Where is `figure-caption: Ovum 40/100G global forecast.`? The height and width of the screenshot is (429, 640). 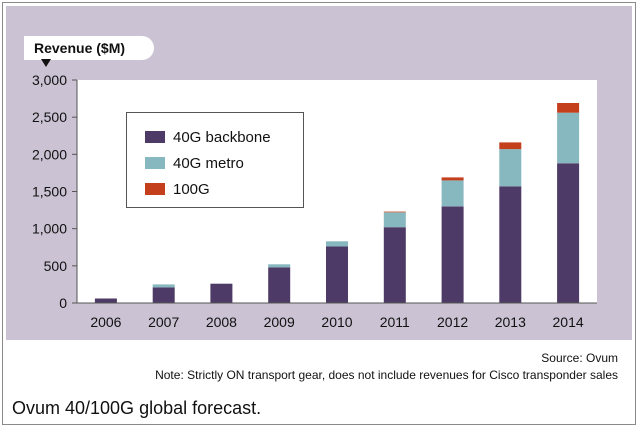
figure-caption: Ovum 40/100G global forecast. is located at coordinates (137, 408).